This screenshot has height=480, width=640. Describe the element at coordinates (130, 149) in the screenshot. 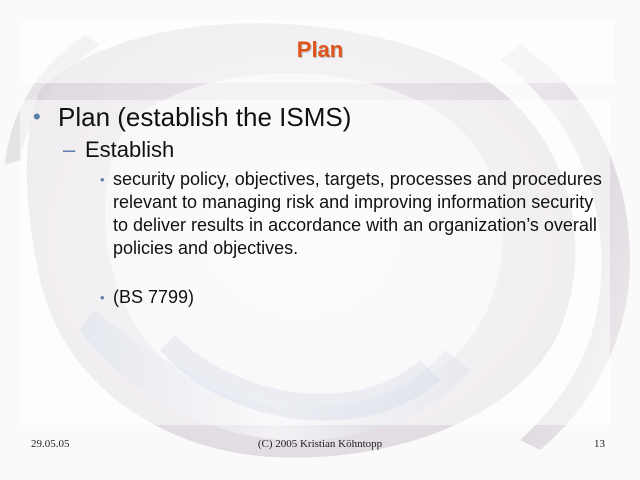

I see `bullet-level2-text: Establish` at that location.